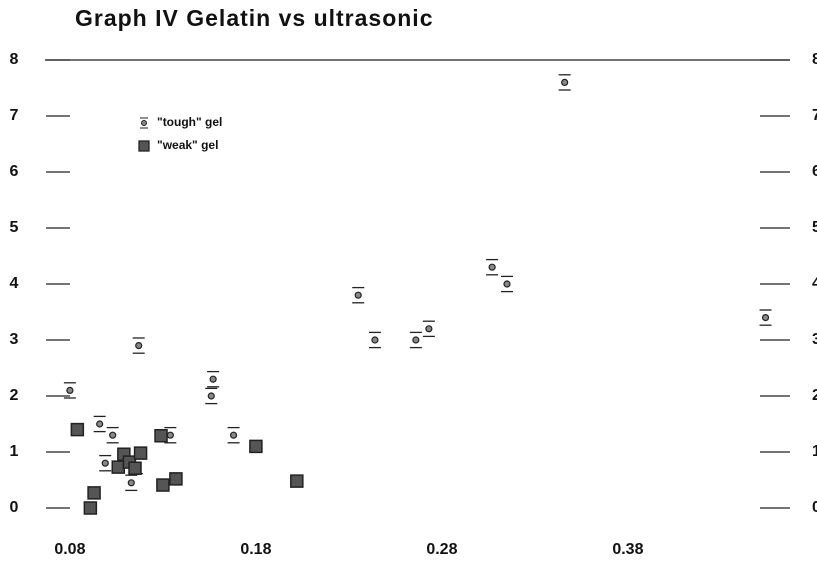 The image size is (817, 564). What do you see at coordinates (14, 227) in the screenshot?
I see `y-tick-label: 5` at bounding box center [14, 227].